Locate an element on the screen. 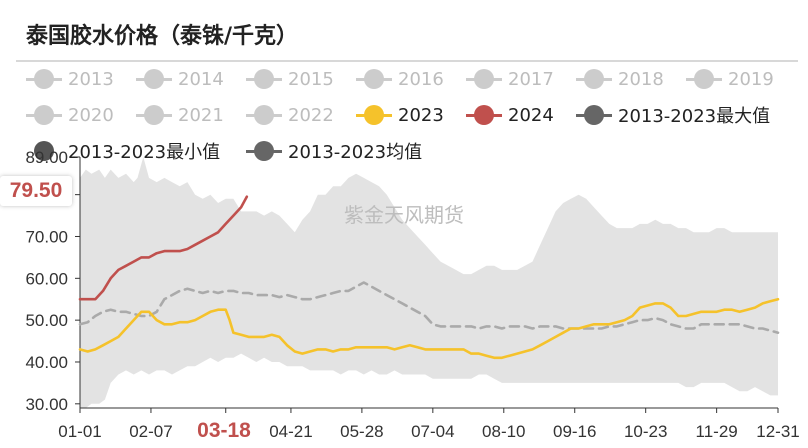 The image size is (808, 448). y-tick-label: 60.00 is located at coordinates (46, 278).